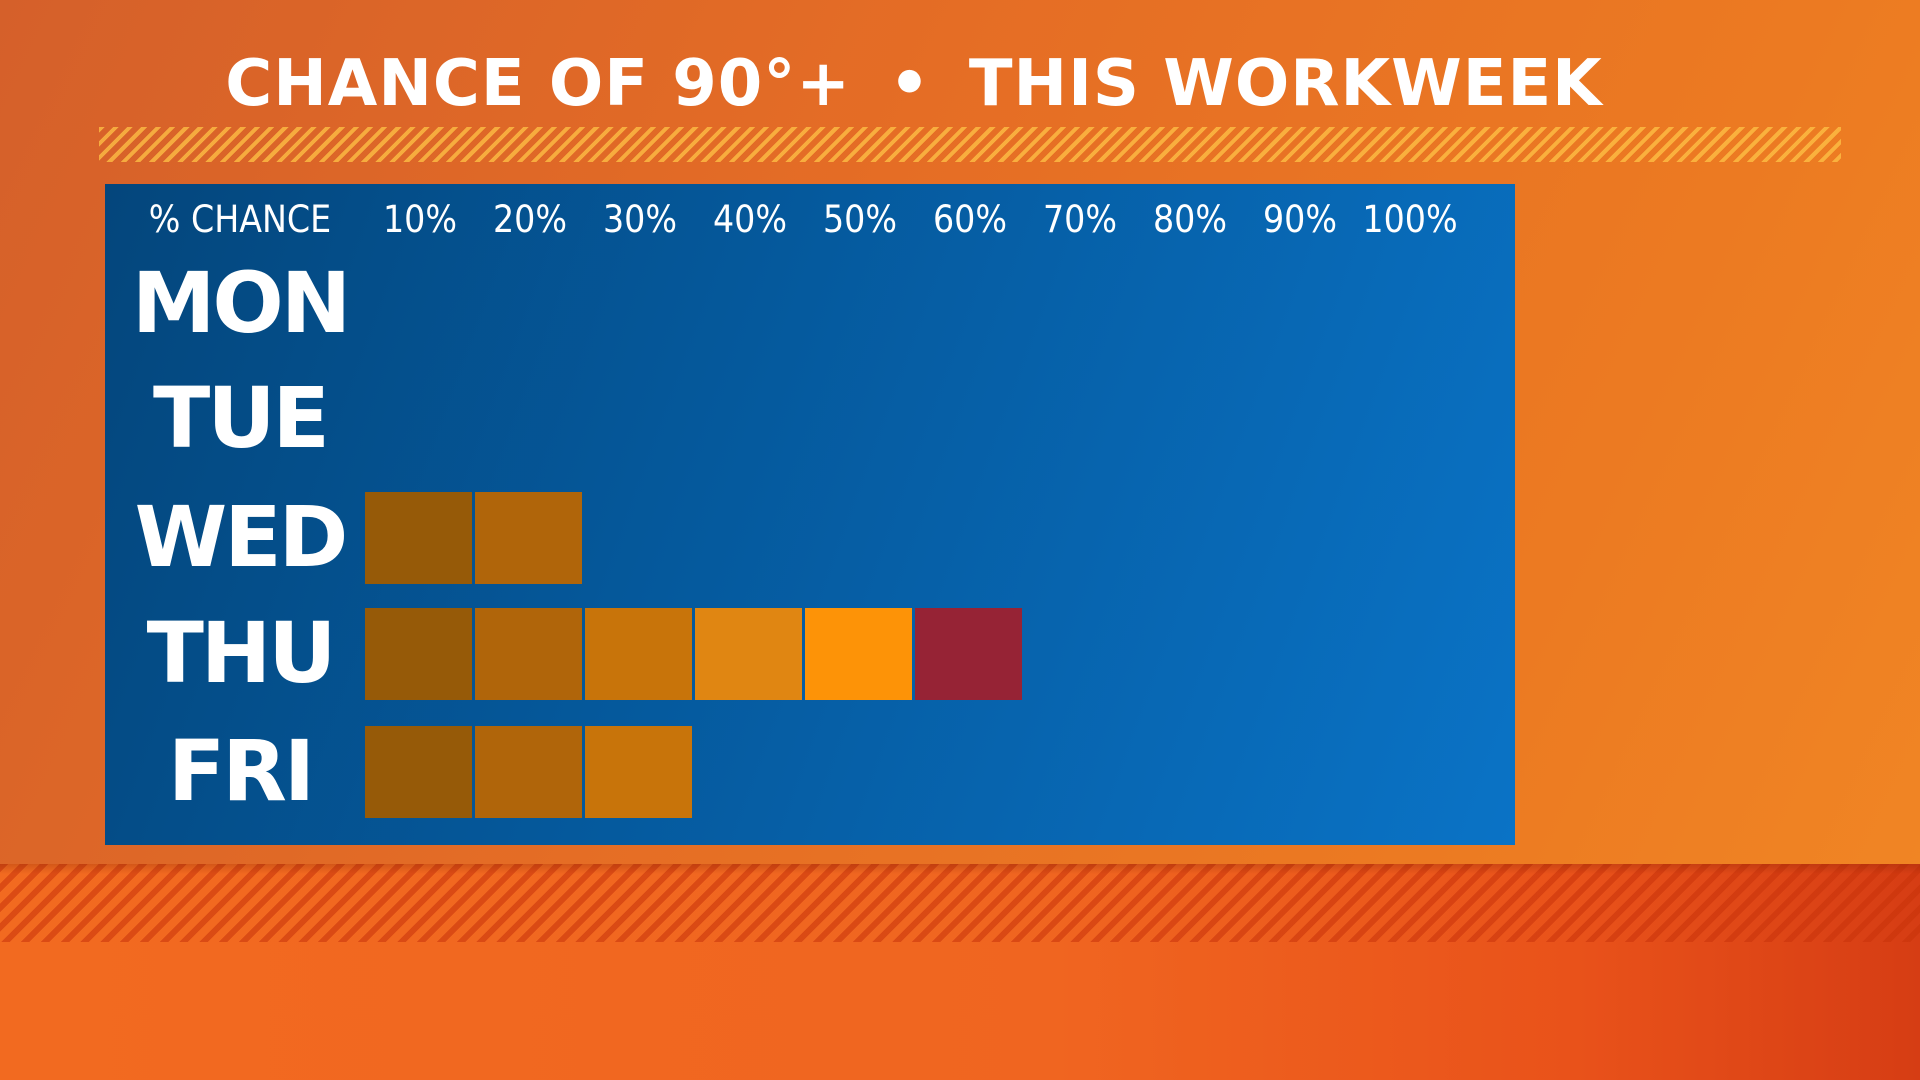  I want to click on tick-label-100pct: 100%, so click(1409, 219).